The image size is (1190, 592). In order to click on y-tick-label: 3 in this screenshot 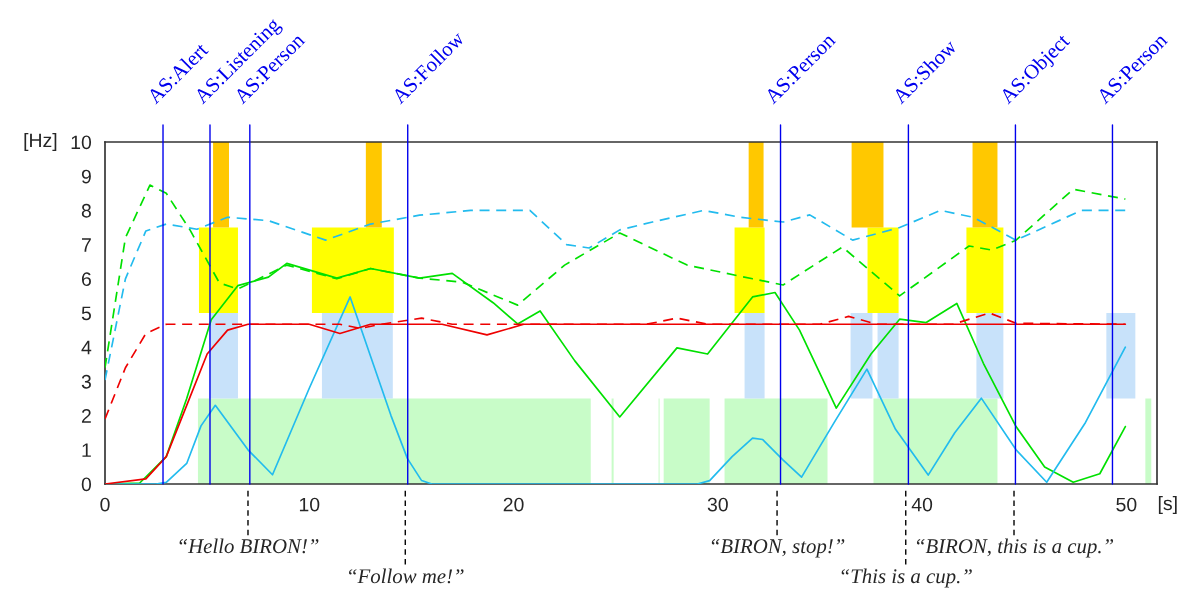, I will do `click(86, 381)`.